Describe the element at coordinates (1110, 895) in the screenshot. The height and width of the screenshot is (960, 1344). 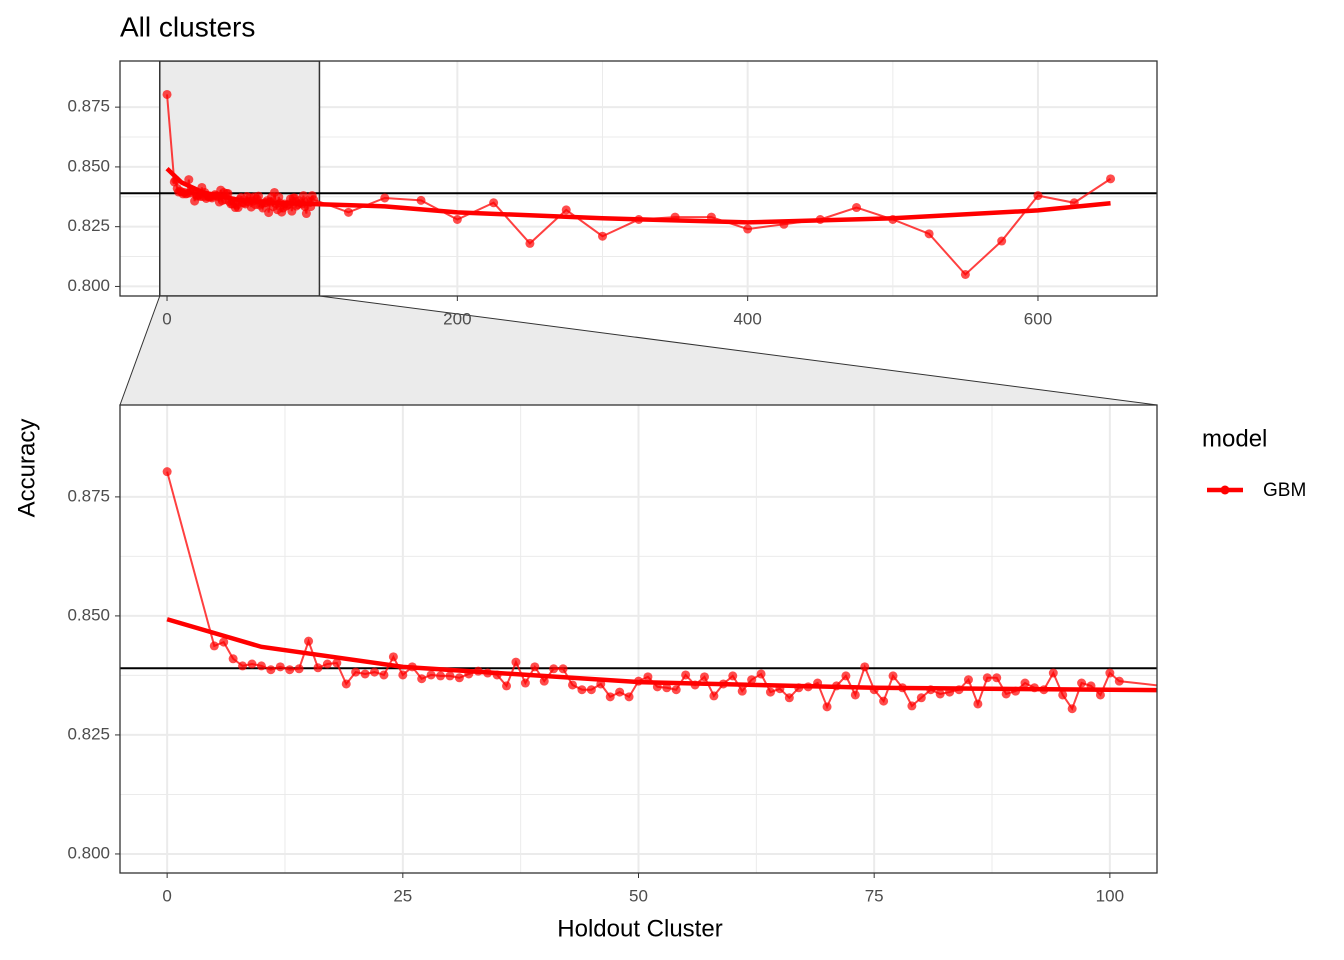
I see `x-tick-label: 100` at that location.